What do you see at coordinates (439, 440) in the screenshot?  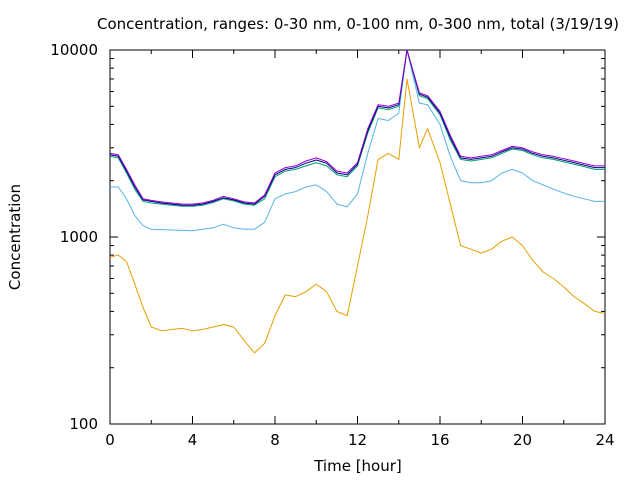 I see `x-tick-label: 16` at bounding box center [439, 440].